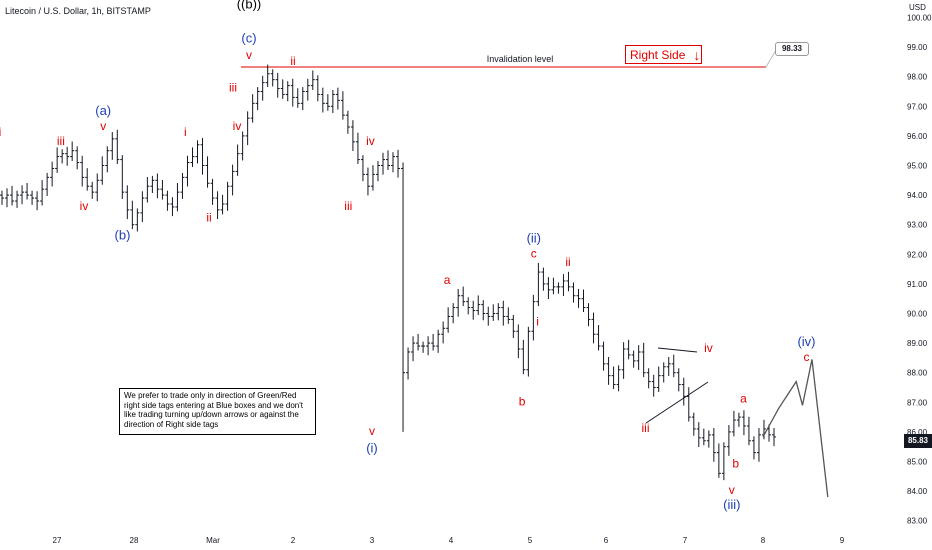 This screenshot has width=932, height=550. I want to click on x-tick-label: 28, so click(134, 540).